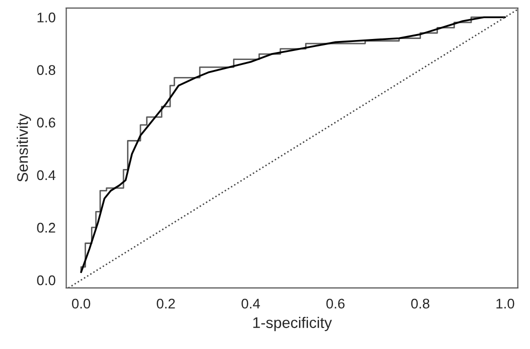  I want to click on y-tick-label: 0.2, so click(46, 227).